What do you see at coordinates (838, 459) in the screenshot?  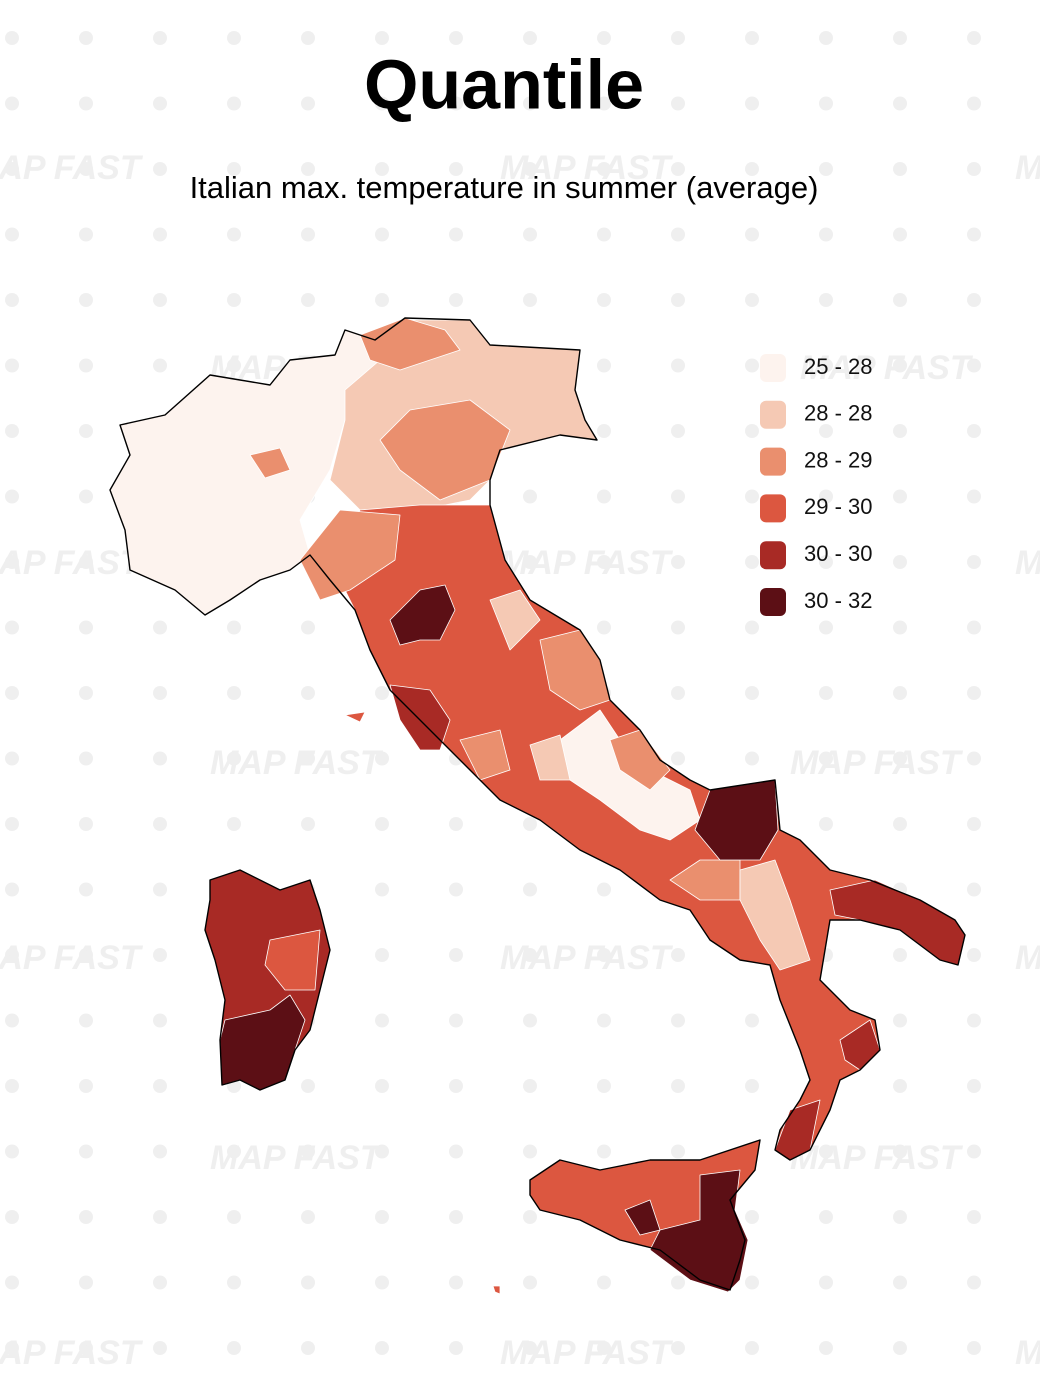 I see `legend-label: 28 - 29` at bounding box center [838, 459].